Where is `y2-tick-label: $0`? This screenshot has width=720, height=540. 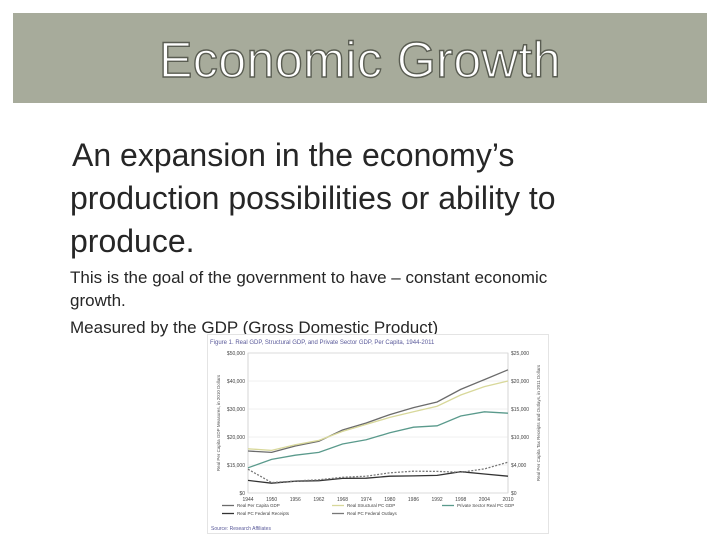 y2-tick-label: $0 is located at coordinates (514, 494).